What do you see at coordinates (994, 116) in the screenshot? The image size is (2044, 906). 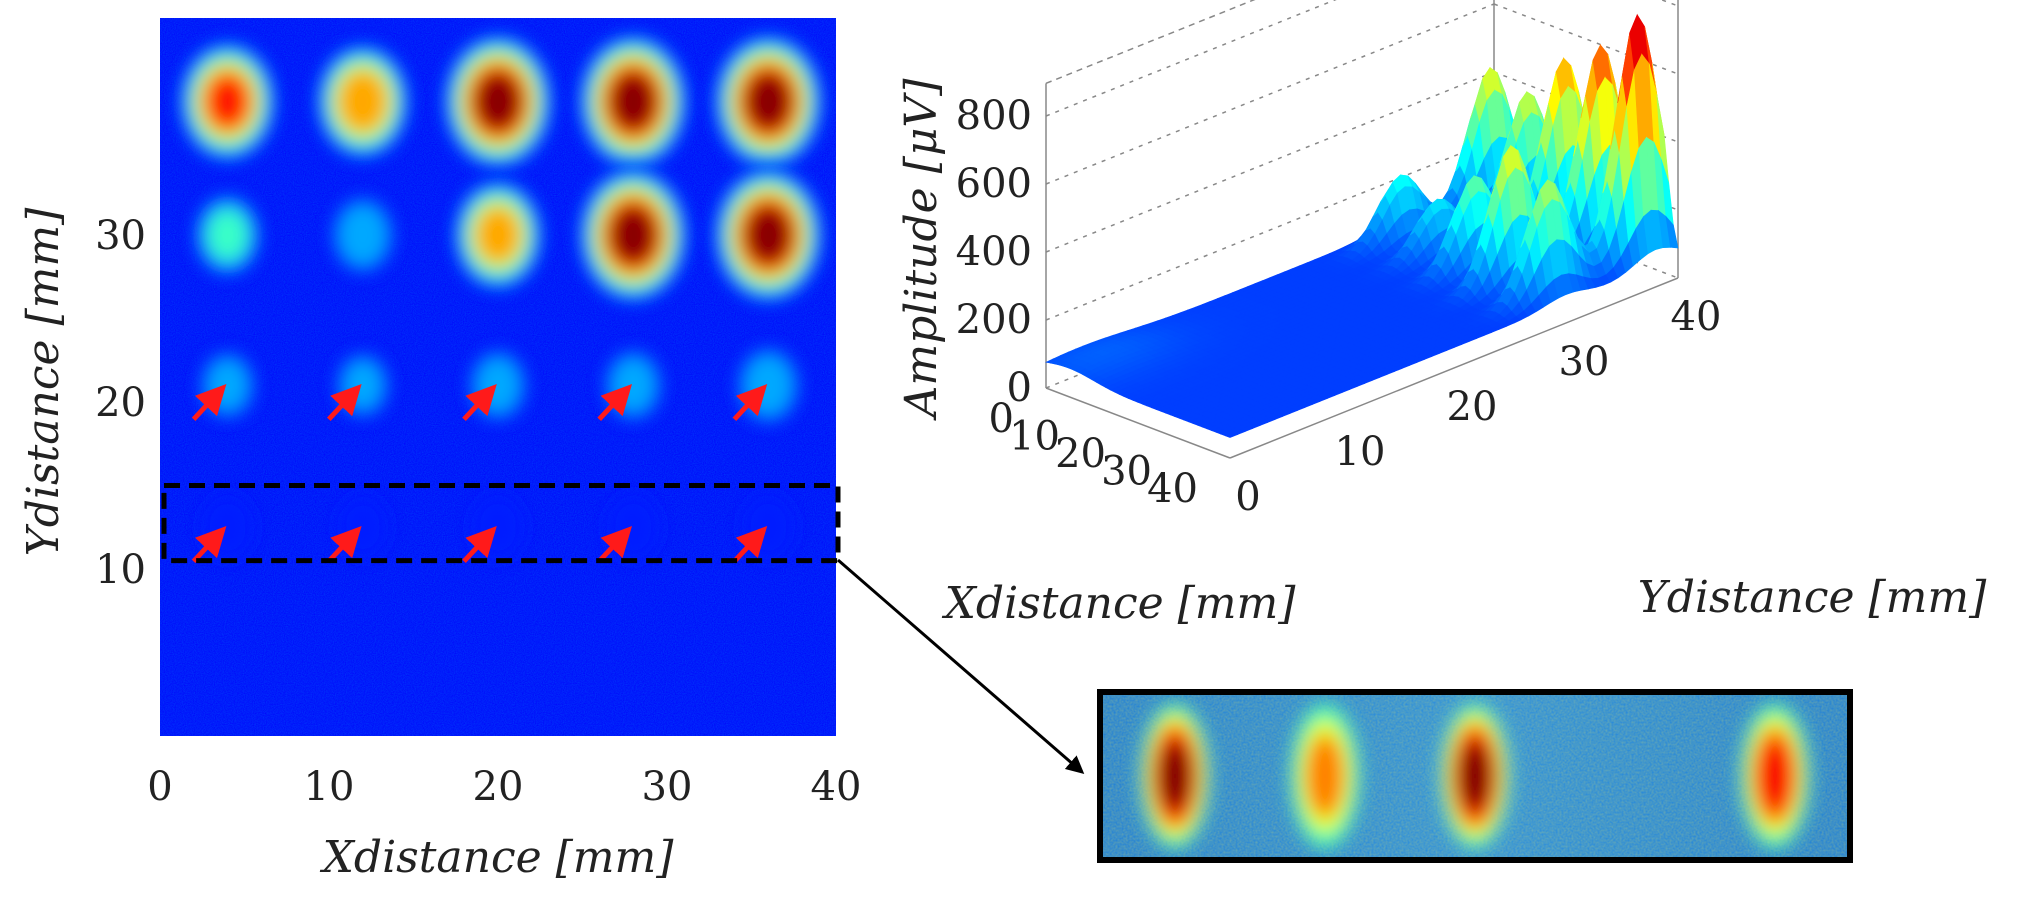 I see `z-tick-label: 800` at bounding box center [994, 116].